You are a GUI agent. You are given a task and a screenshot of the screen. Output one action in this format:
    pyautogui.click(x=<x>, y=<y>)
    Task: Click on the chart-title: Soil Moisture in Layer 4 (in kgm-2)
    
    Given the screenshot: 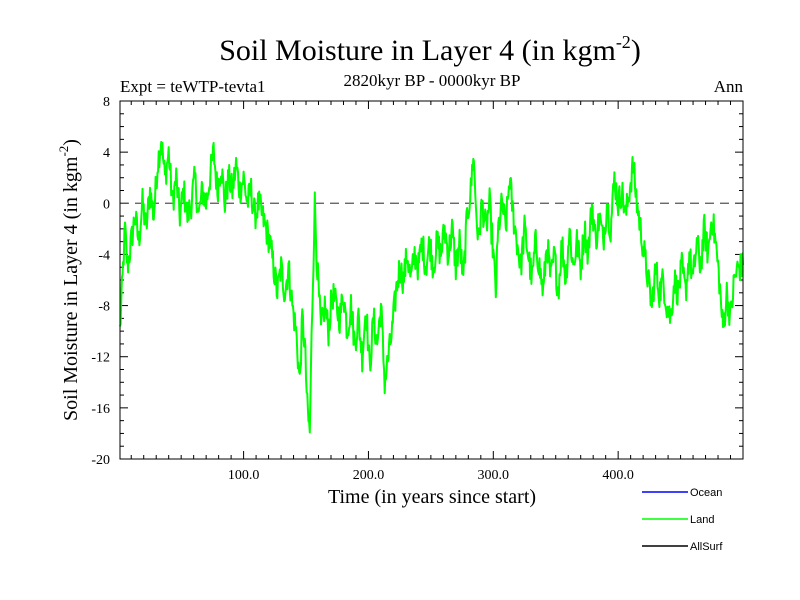 What is the action you would take?
    pyautogui.click(x=430, y=49)
    